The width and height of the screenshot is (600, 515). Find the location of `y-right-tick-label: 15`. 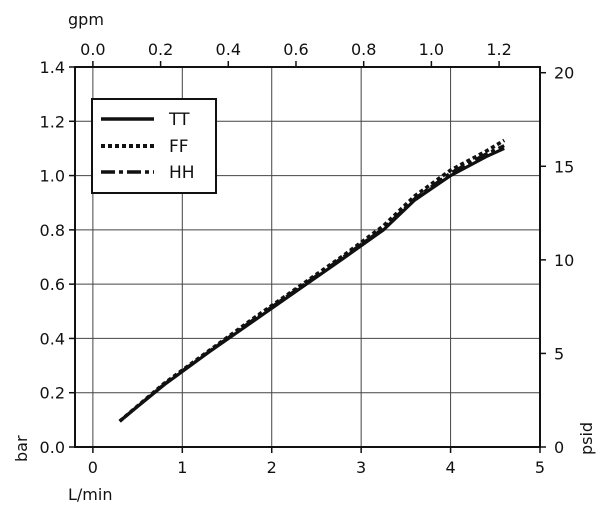

y-right-tick-label: 15 is located at coordinates (564, 166).